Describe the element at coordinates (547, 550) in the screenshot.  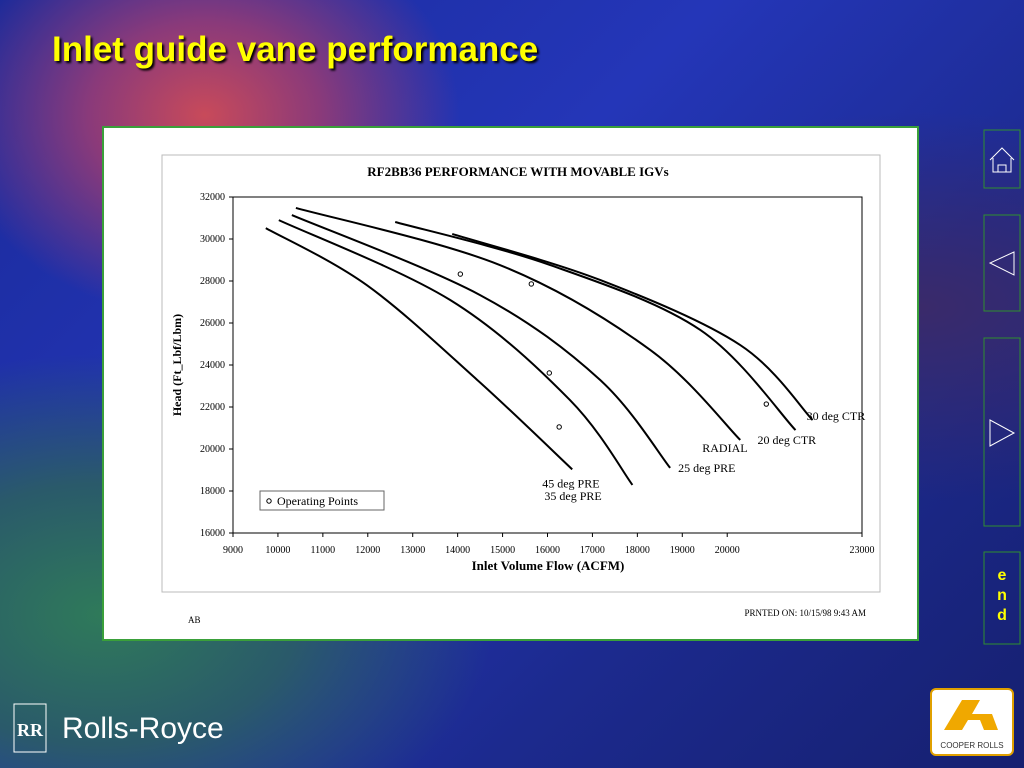
I see `x-tick-label: 16000` at that location.